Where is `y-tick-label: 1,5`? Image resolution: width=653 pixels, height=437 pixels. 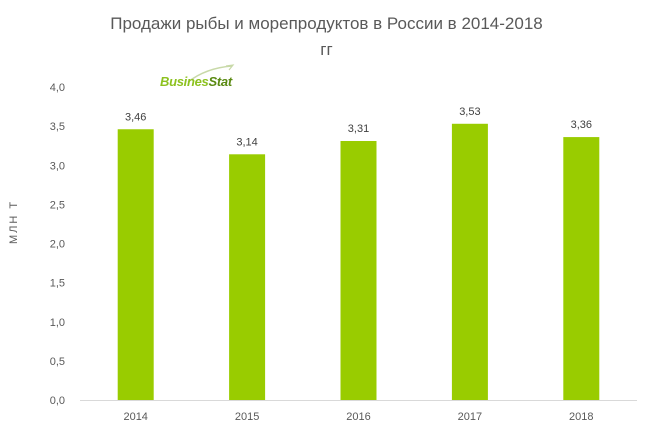
y-tick-label: 1,5 is located at coordinates (57, 284).